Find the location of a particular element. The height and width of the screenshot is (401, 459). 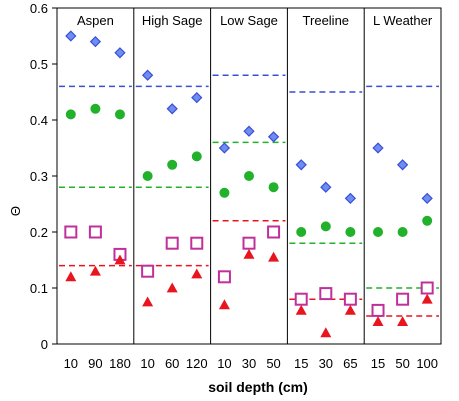

y-tick-label: 0.3 is located at coordinates (39, 176).